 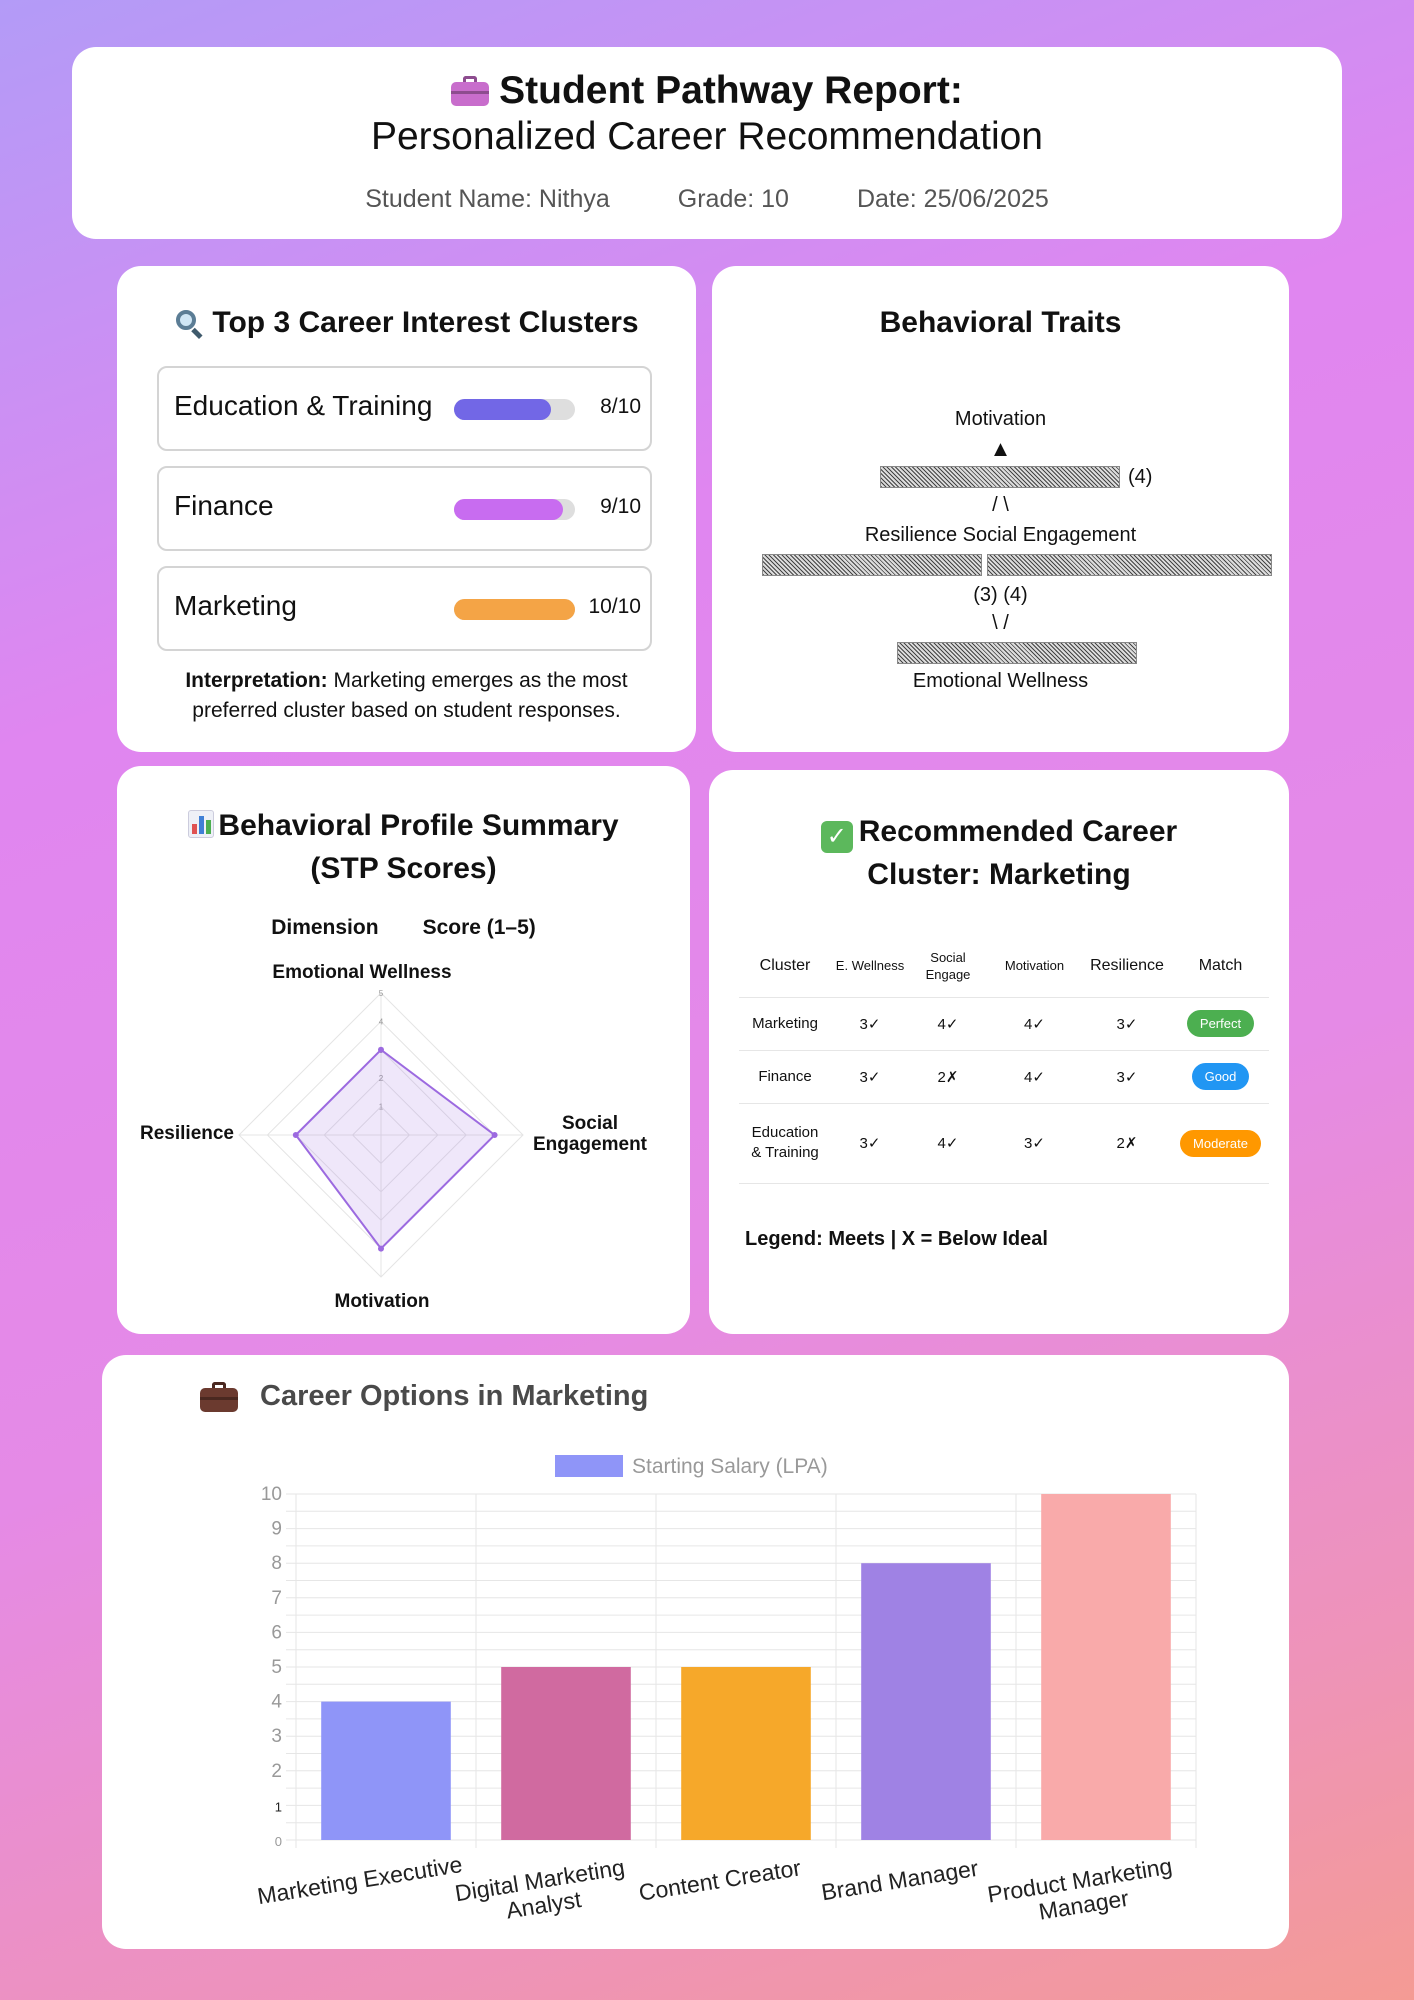 I want to click on cell-match: Perfect, so click(x=1220, y=1024).